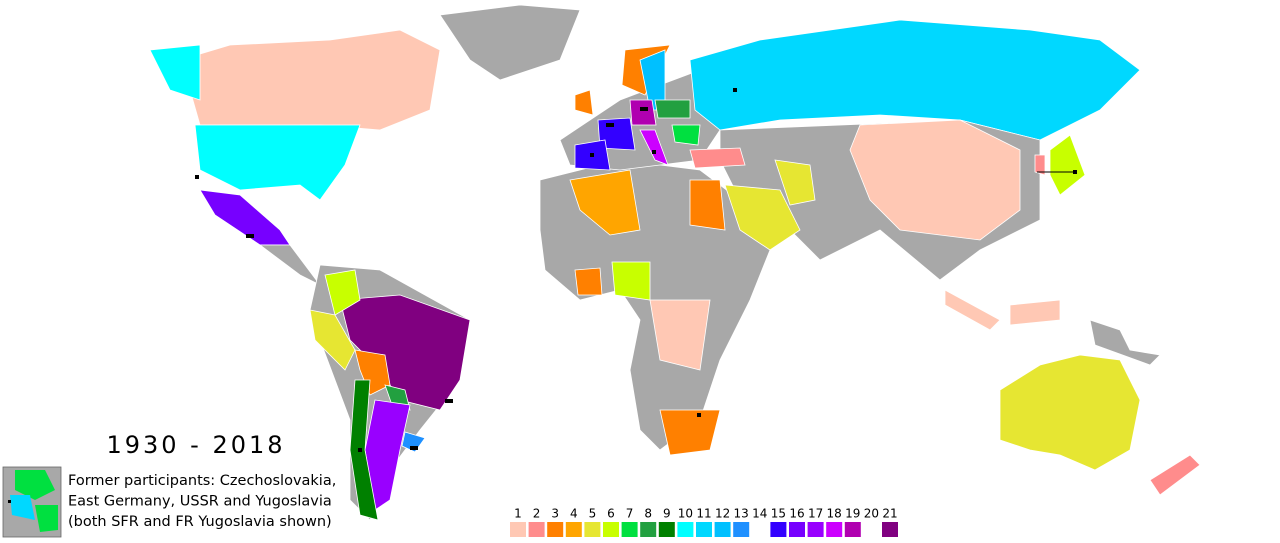 This screenshot has width=1280, height=543. Describe the element at coordinates (722, 514) in the screenshot. I see `legend-label: 12` at that location.